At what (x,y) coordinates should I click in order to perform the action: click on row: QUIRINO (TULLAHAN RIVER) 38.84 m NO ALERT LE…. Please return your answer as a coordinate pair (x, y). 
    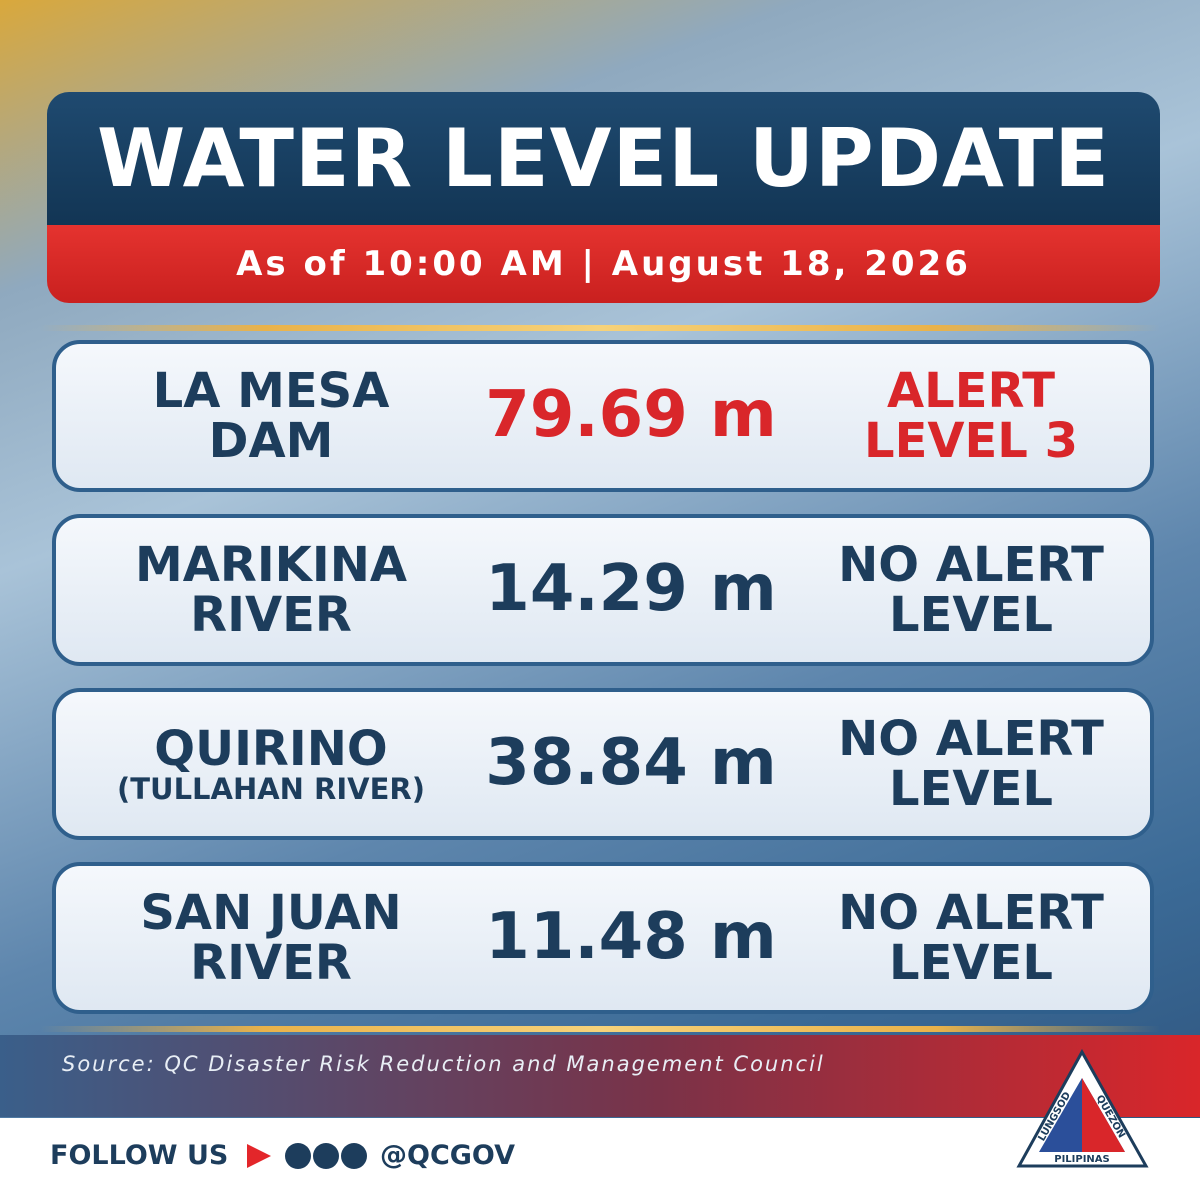
    Looking at the image, I should click on (603, 764).